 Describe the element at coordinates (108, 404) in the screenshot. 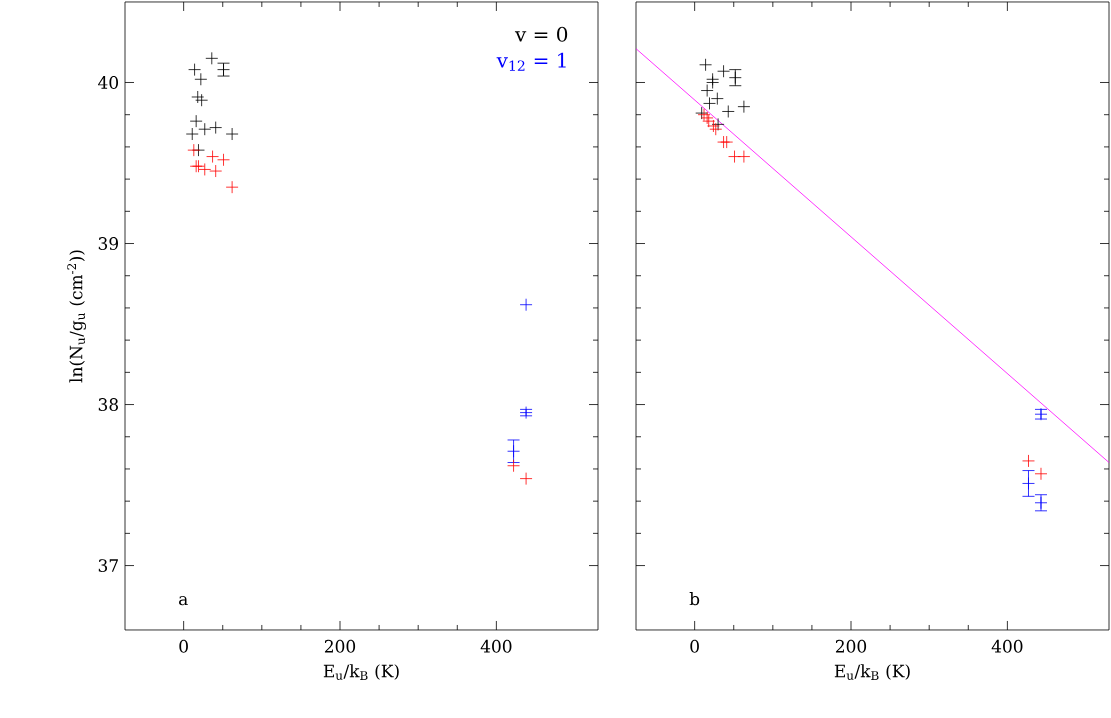

I see `y-tick-label: 38` at that location.